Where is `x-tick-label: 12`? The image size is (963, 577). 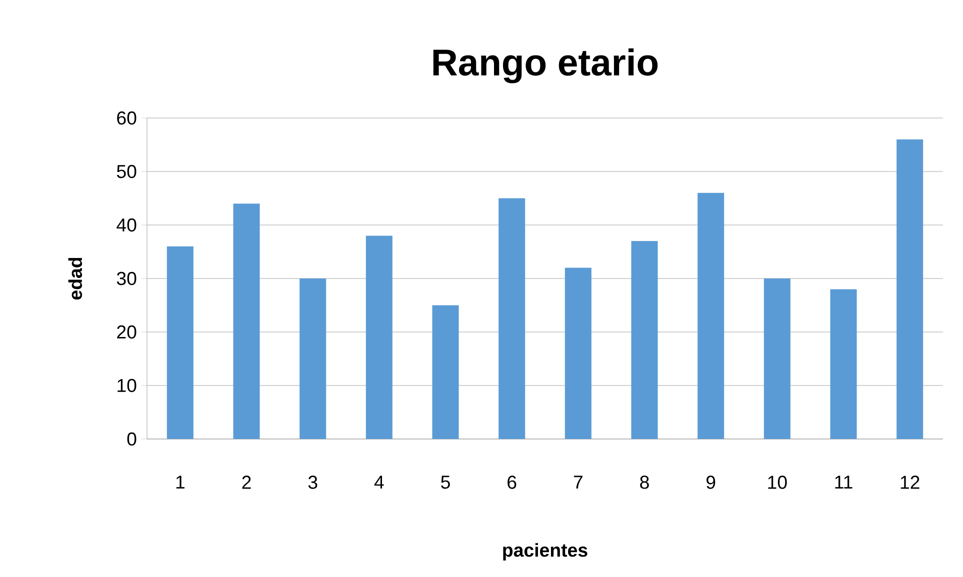
x-tick-label: 12 is located at coordinates (910, 482).